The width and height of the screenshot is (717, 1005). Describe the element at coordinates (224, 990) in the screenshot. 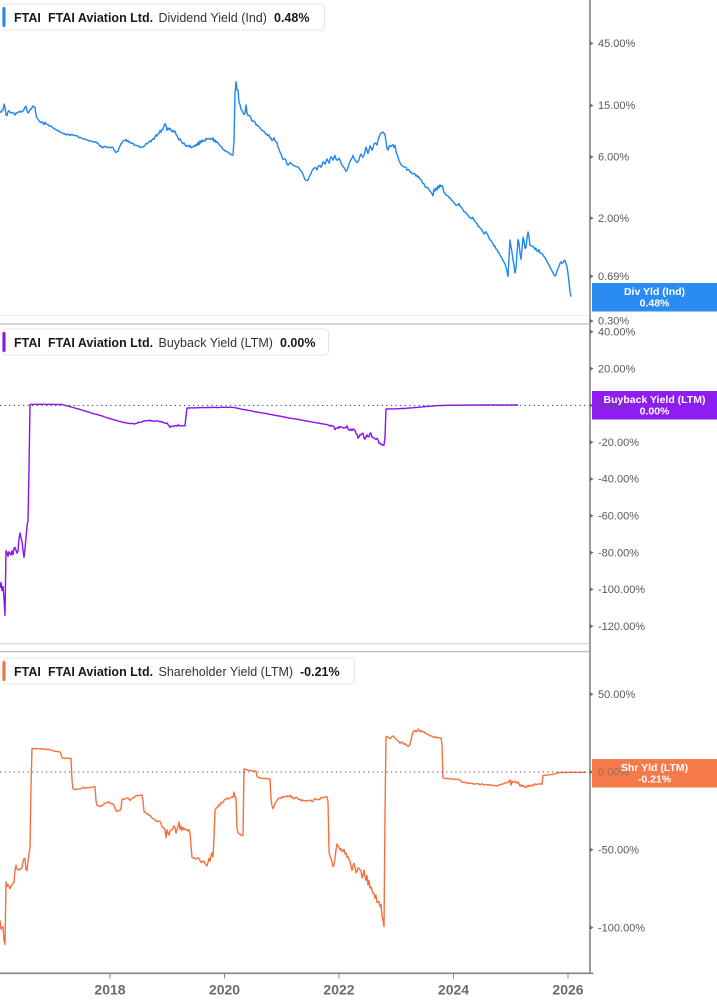

I see `svg-text: 2020` at that location.